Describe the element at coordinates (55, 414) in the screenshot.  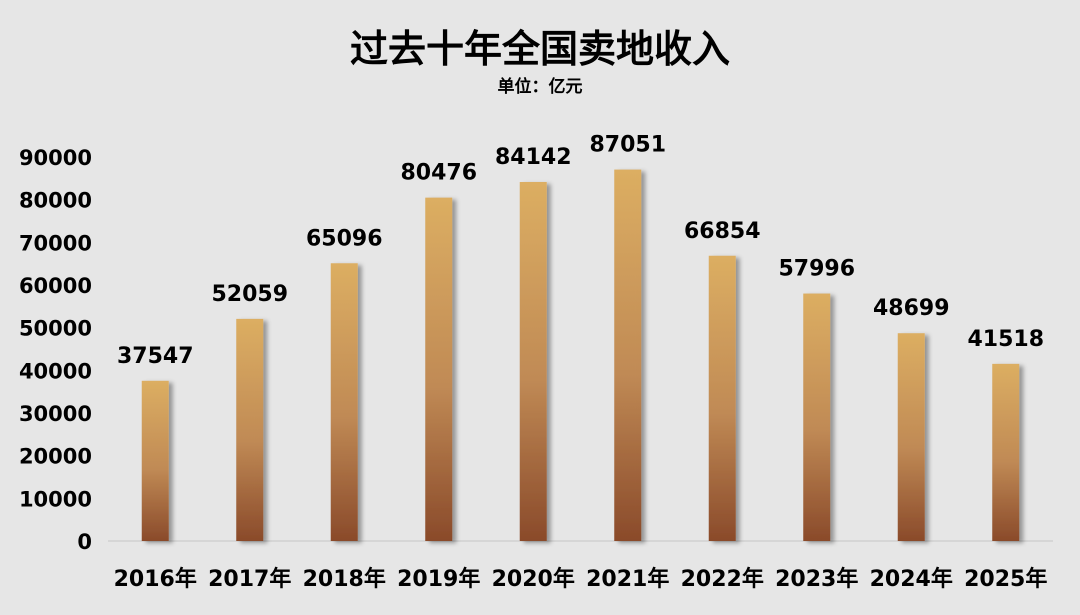
I see `y-tick-label: 30000` at that location.